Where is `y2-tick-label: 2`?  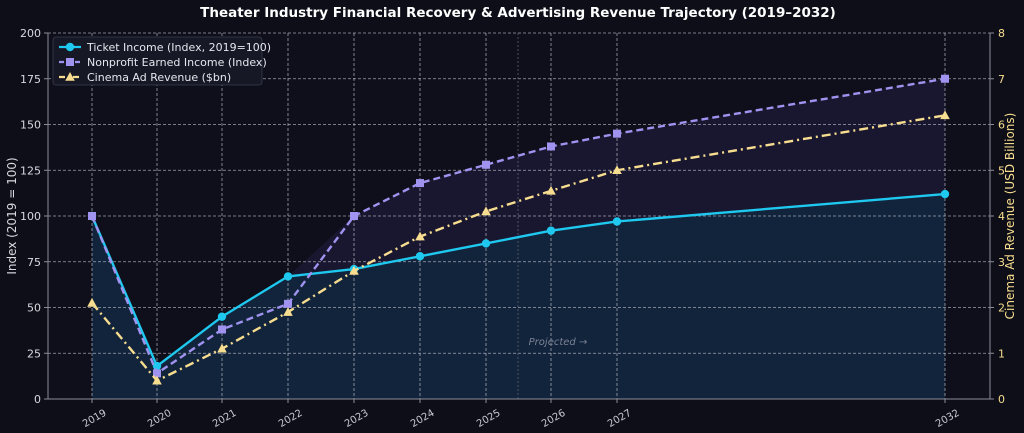 y2-tick-label: 2 is located at coordinates (1001, 308).